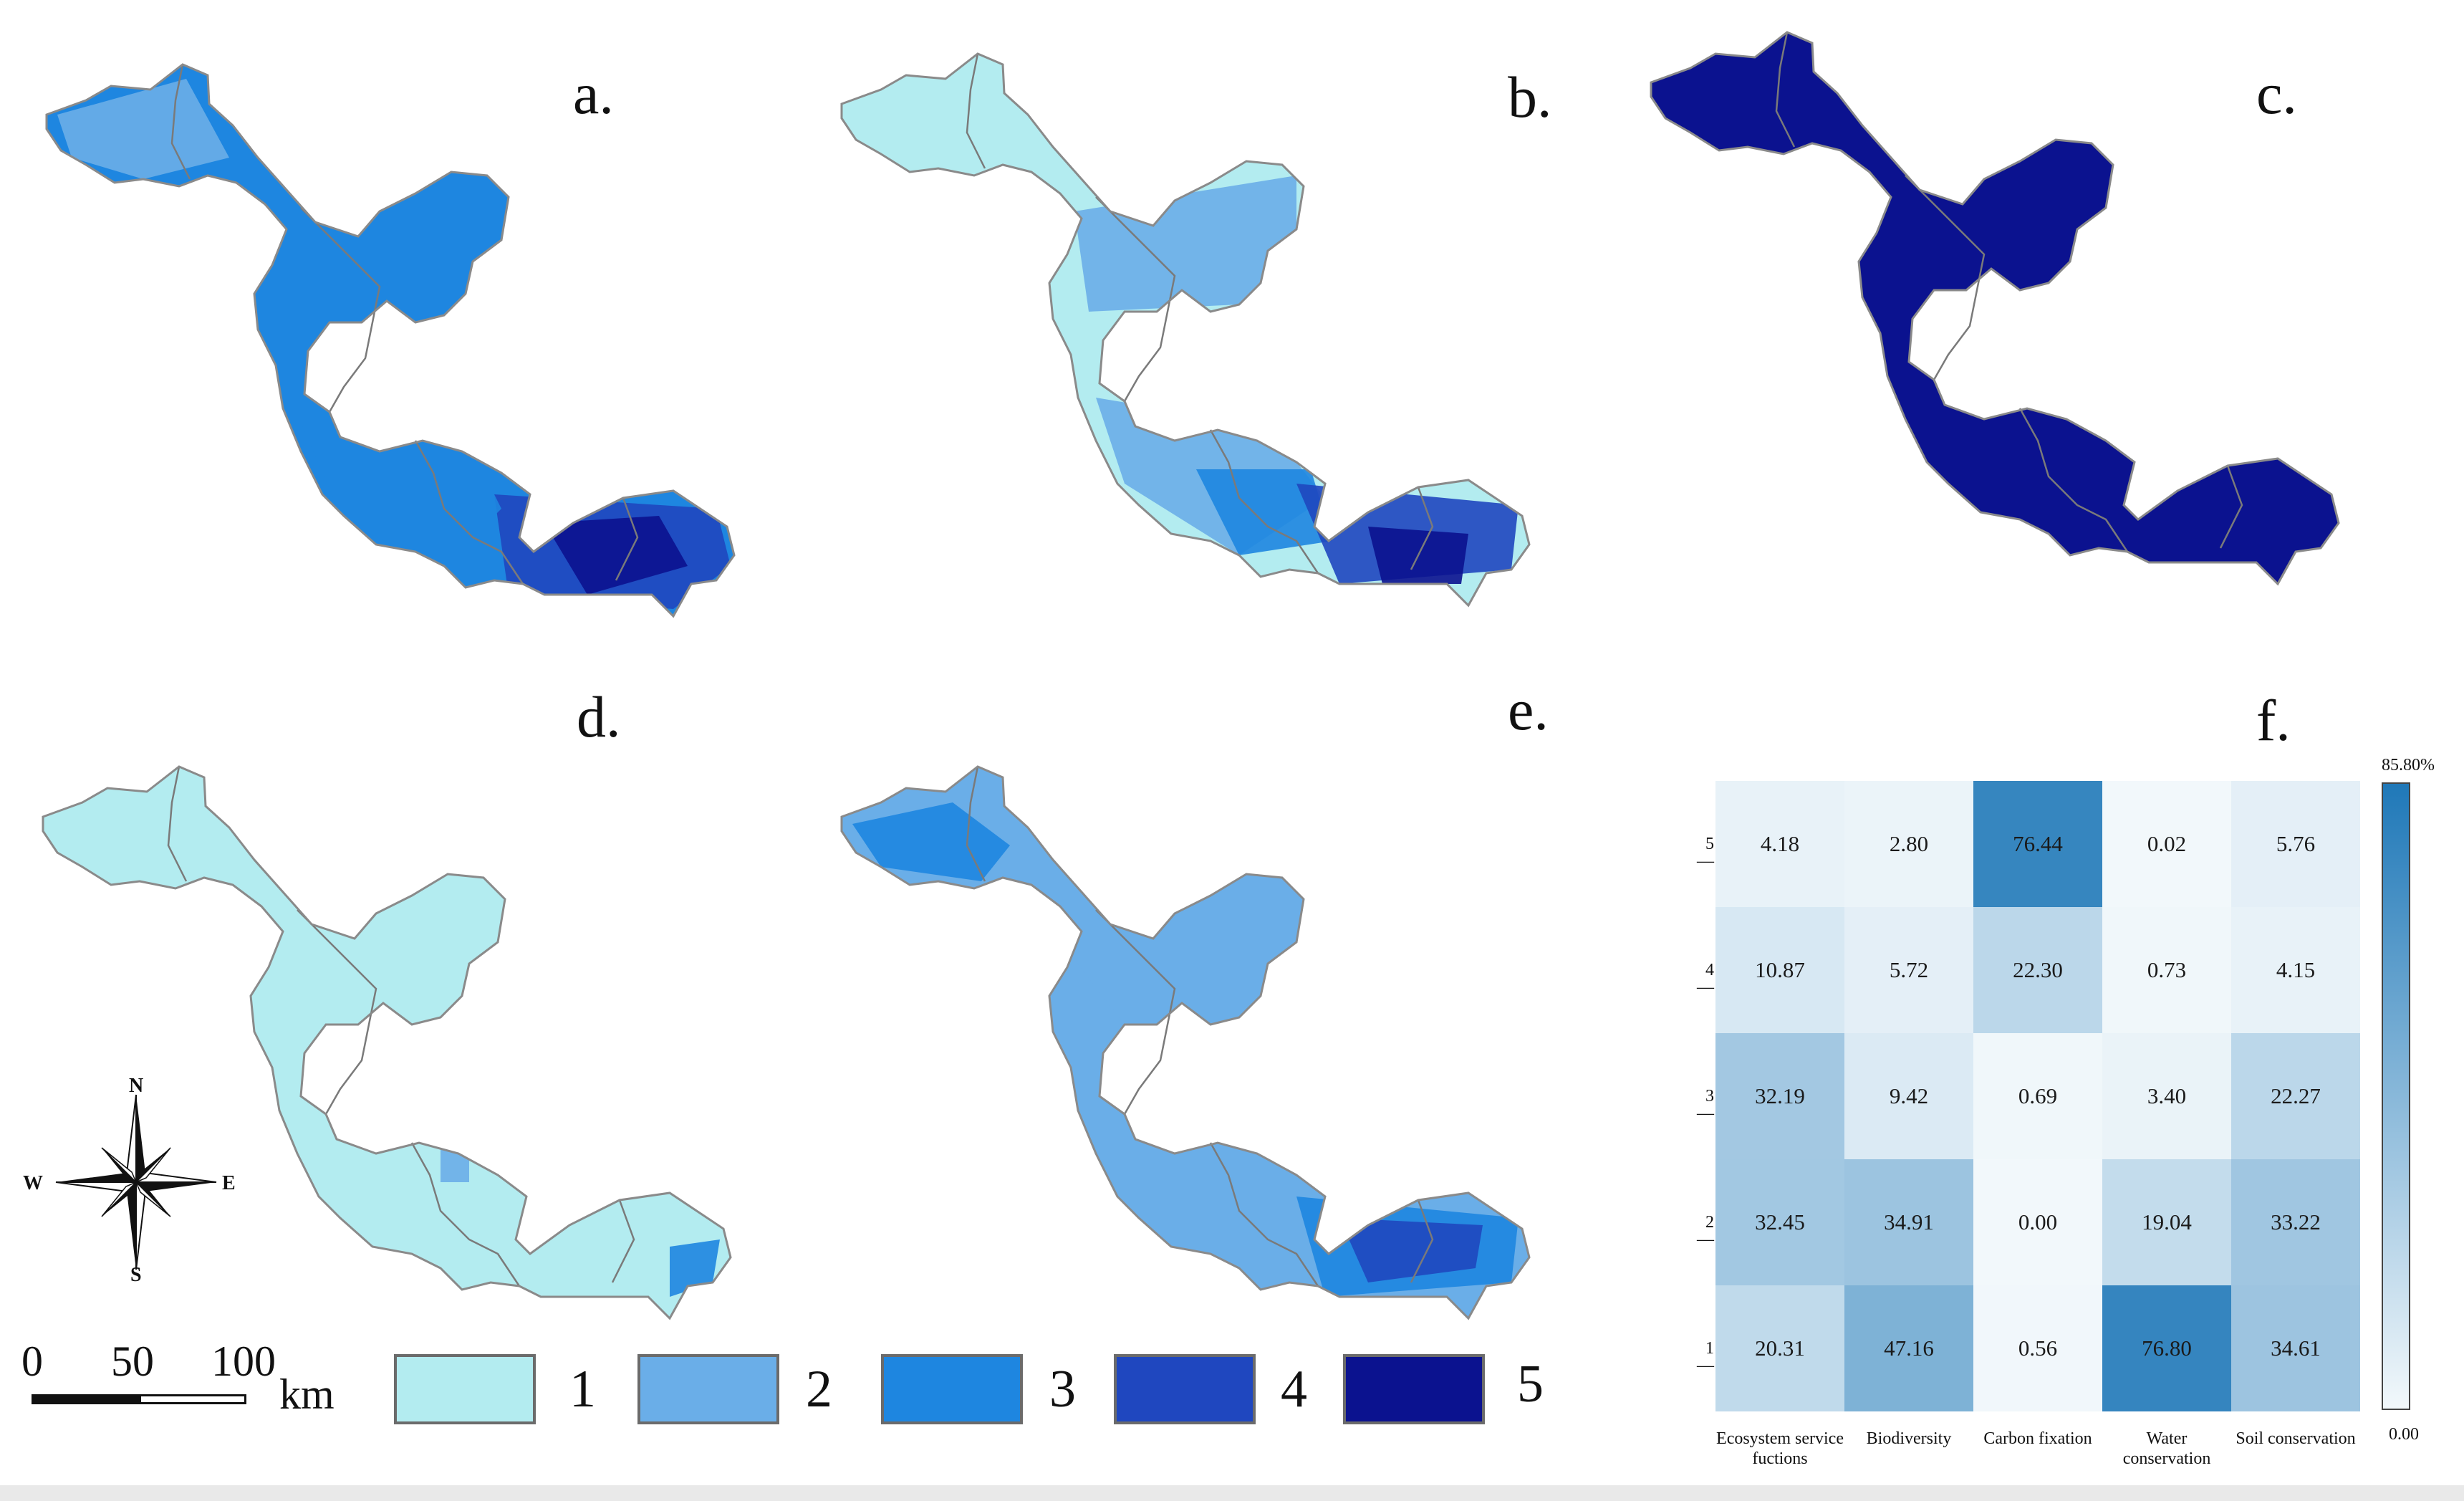  What do you see at coordinates (1779, 970) in the screenshot?
I see `heatmap-cell: 10.87` at bounding box center [1779, 970].